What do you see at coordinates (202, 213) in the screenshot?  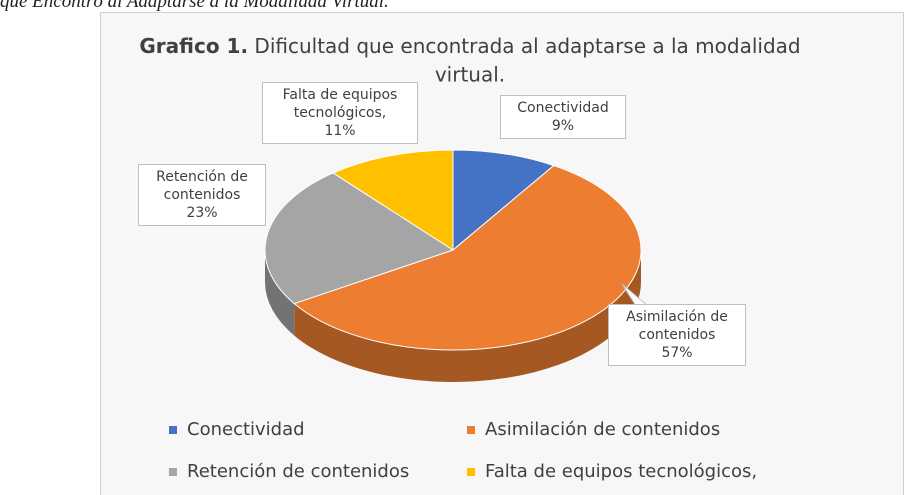 I see `data-label-value: 23%` at bounding box center [202, 213].